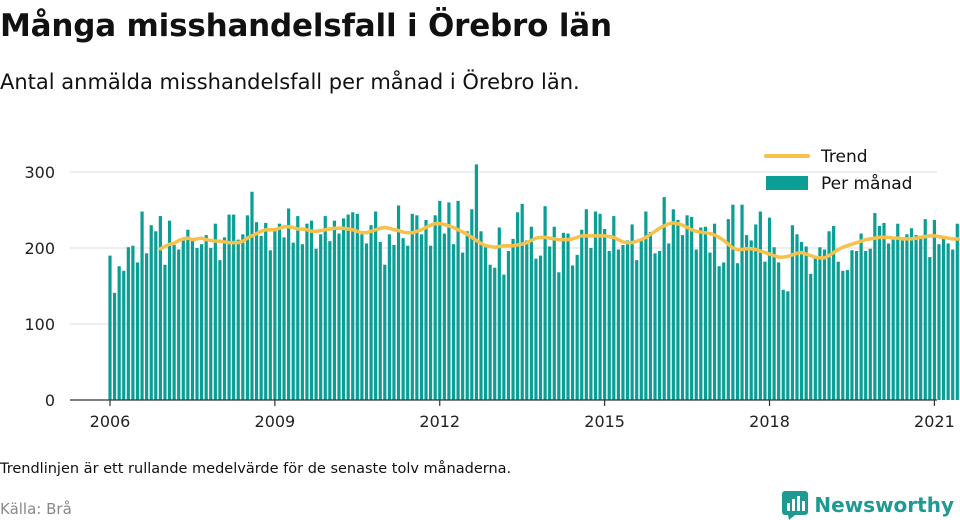 The height and width of the screenshot is (520, 960). I want to click on x-tick-label: 2021, so click(934, 421).